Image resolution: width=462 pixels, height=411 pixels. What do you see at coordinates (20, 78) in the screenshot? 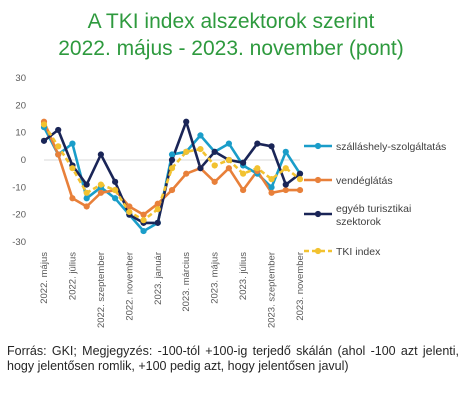
I see `y-tick-label: 30` at bounding box center [20, 78].